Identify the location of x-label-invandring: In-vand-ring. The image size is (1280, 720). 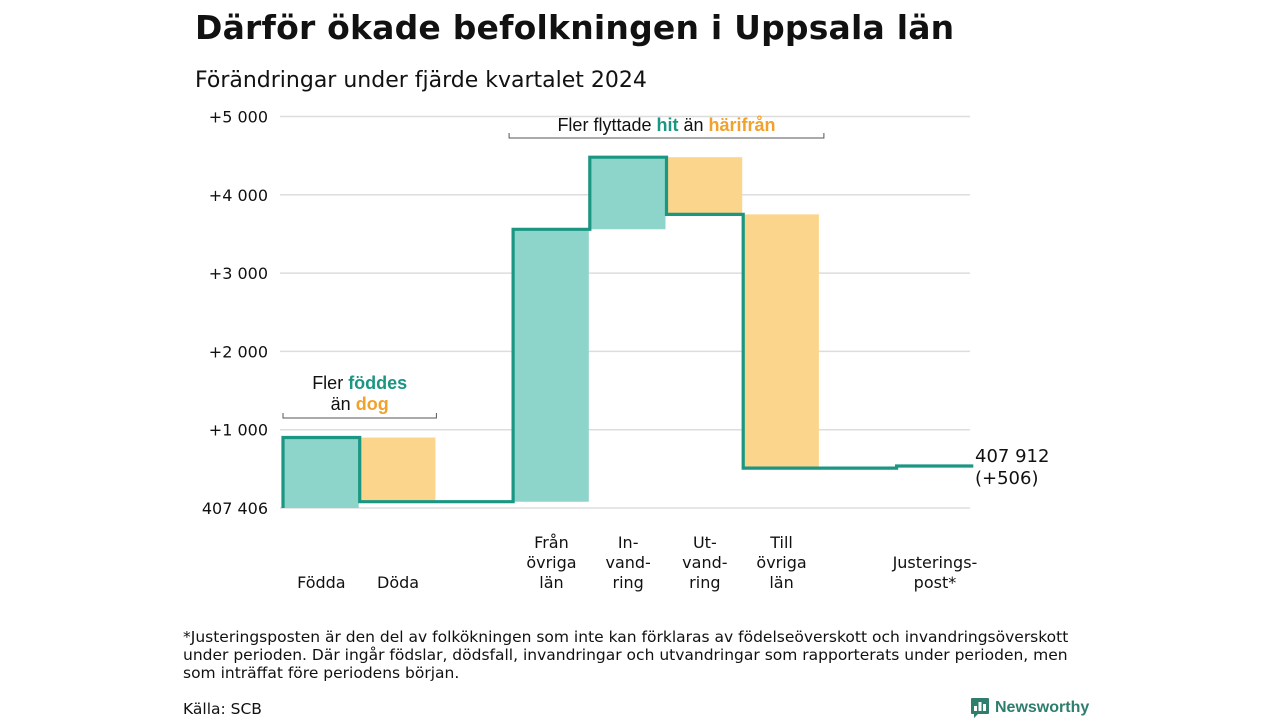
(627, 562).